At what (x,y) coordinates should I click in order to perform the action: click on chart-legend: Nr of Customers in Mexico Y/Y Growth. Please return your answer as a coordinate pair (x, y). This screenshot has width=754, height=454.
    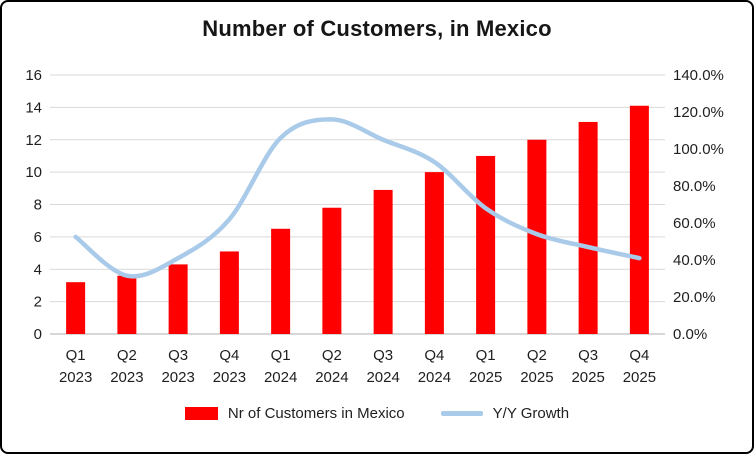
    Looking at the image, I should click on (377, 413).